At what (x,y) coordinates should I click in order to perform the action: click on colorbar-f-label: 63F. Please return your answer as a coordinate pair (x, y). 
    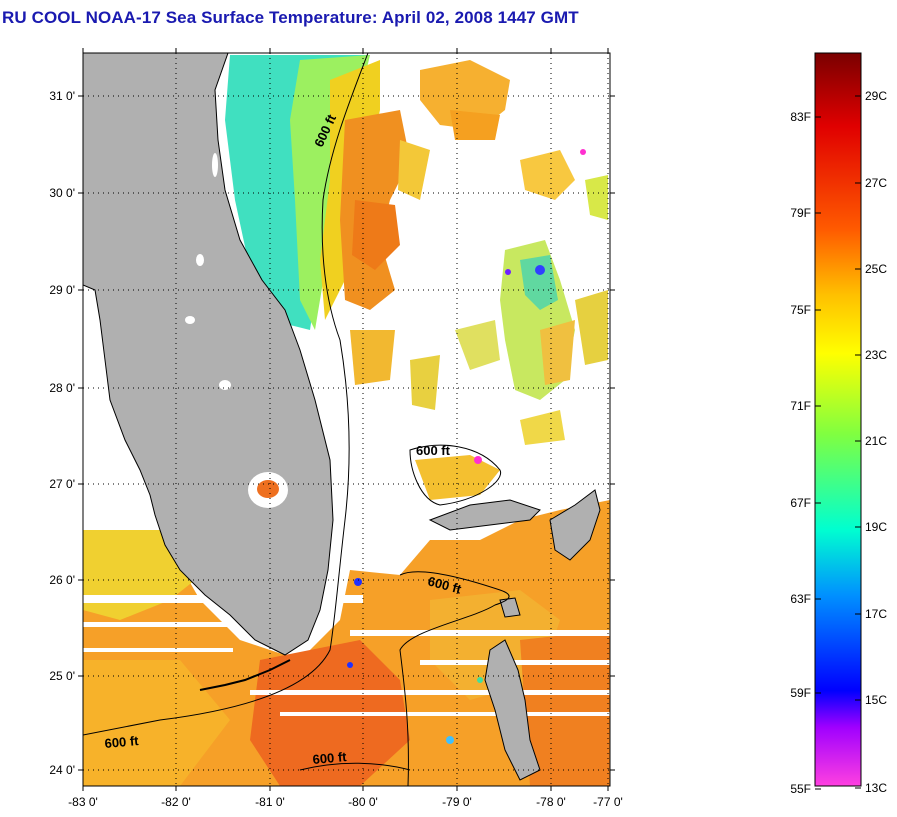
    Looking at the image, I should click on (800, 599).